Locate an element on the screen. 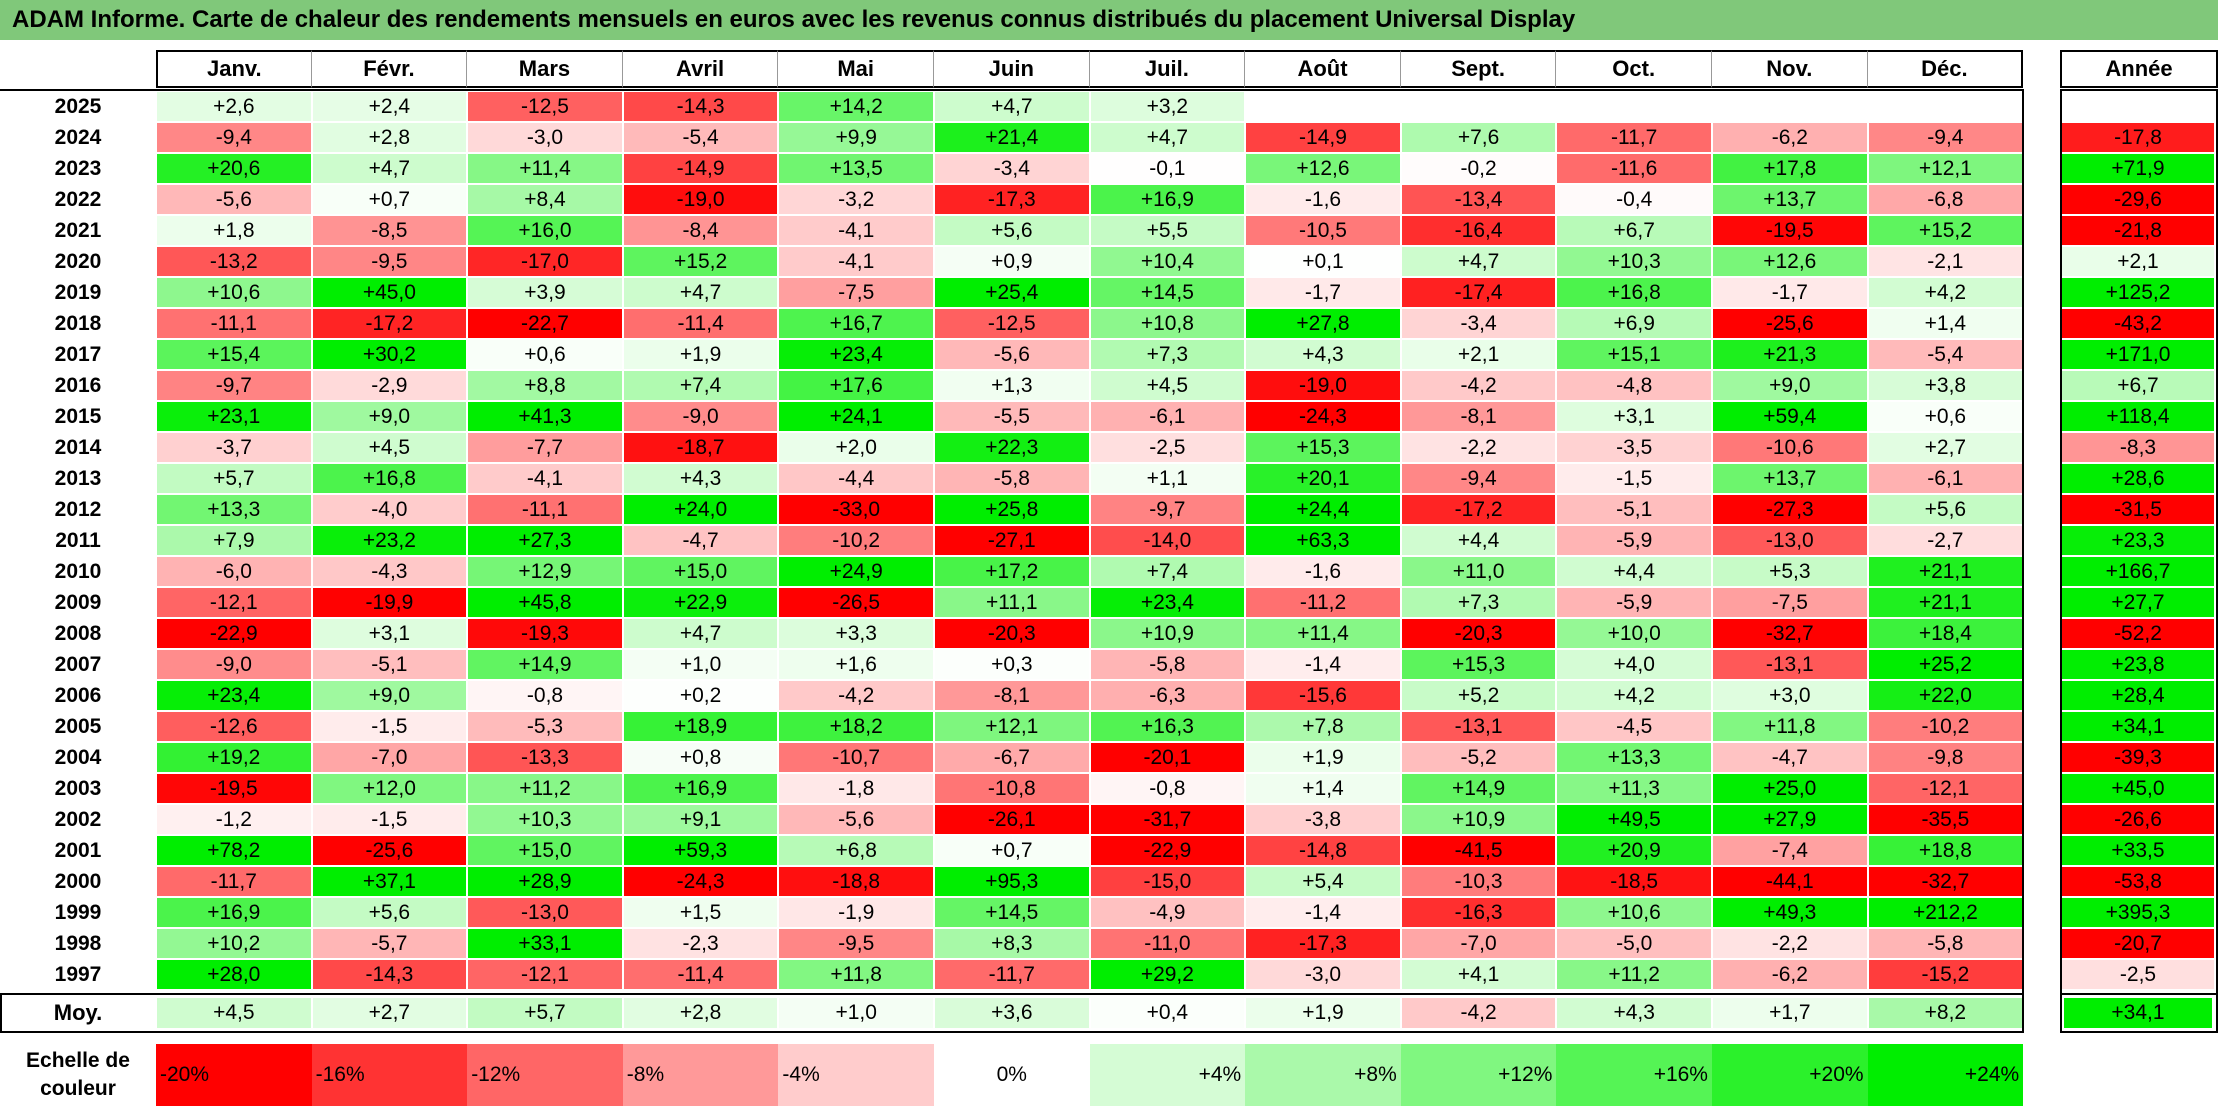 The width and height of the screenshot is (2218, 1106). heatmap-cell: +3,0 is located at coordinates (1790, 695).